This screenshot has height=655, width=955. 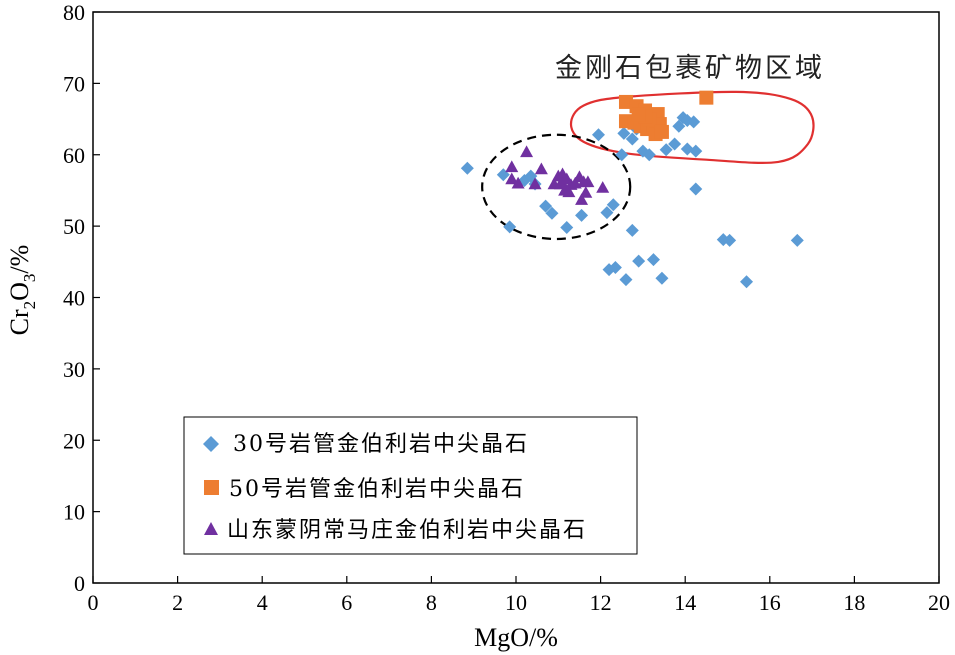 I want to click on y-axis-title-unit: /%, so click(x=19, y=259).